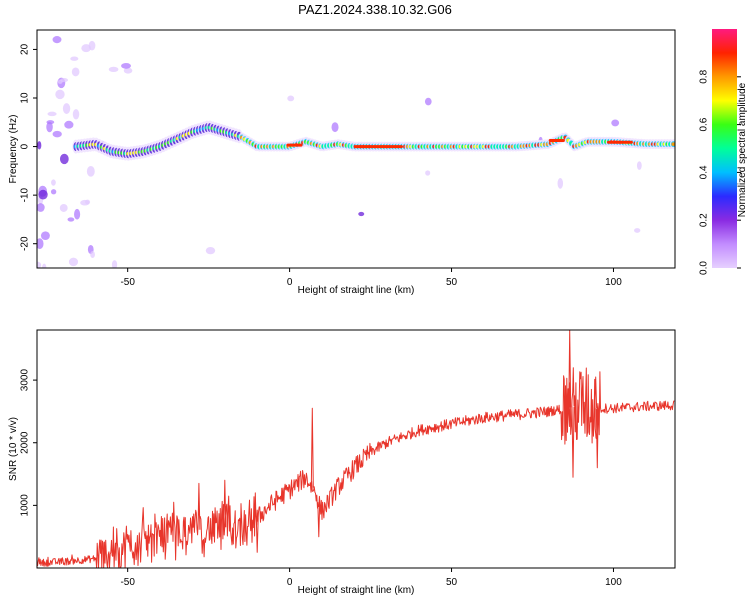 Image resolution: width=750 pixels, height=600 pixels. I want to click on colorbar-tick-label: 0.0, so click(704, 268).